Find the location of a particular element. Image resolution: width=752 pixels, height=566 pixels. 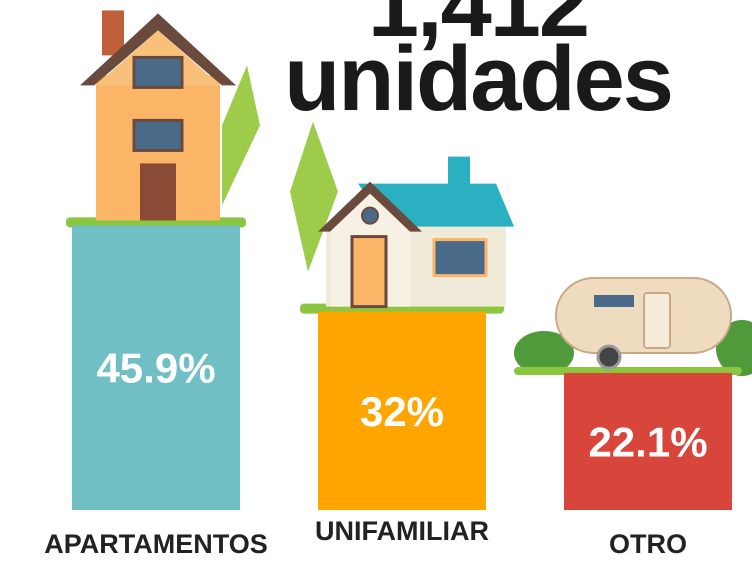

apartment-illustration is located at coordinates (163, 119).